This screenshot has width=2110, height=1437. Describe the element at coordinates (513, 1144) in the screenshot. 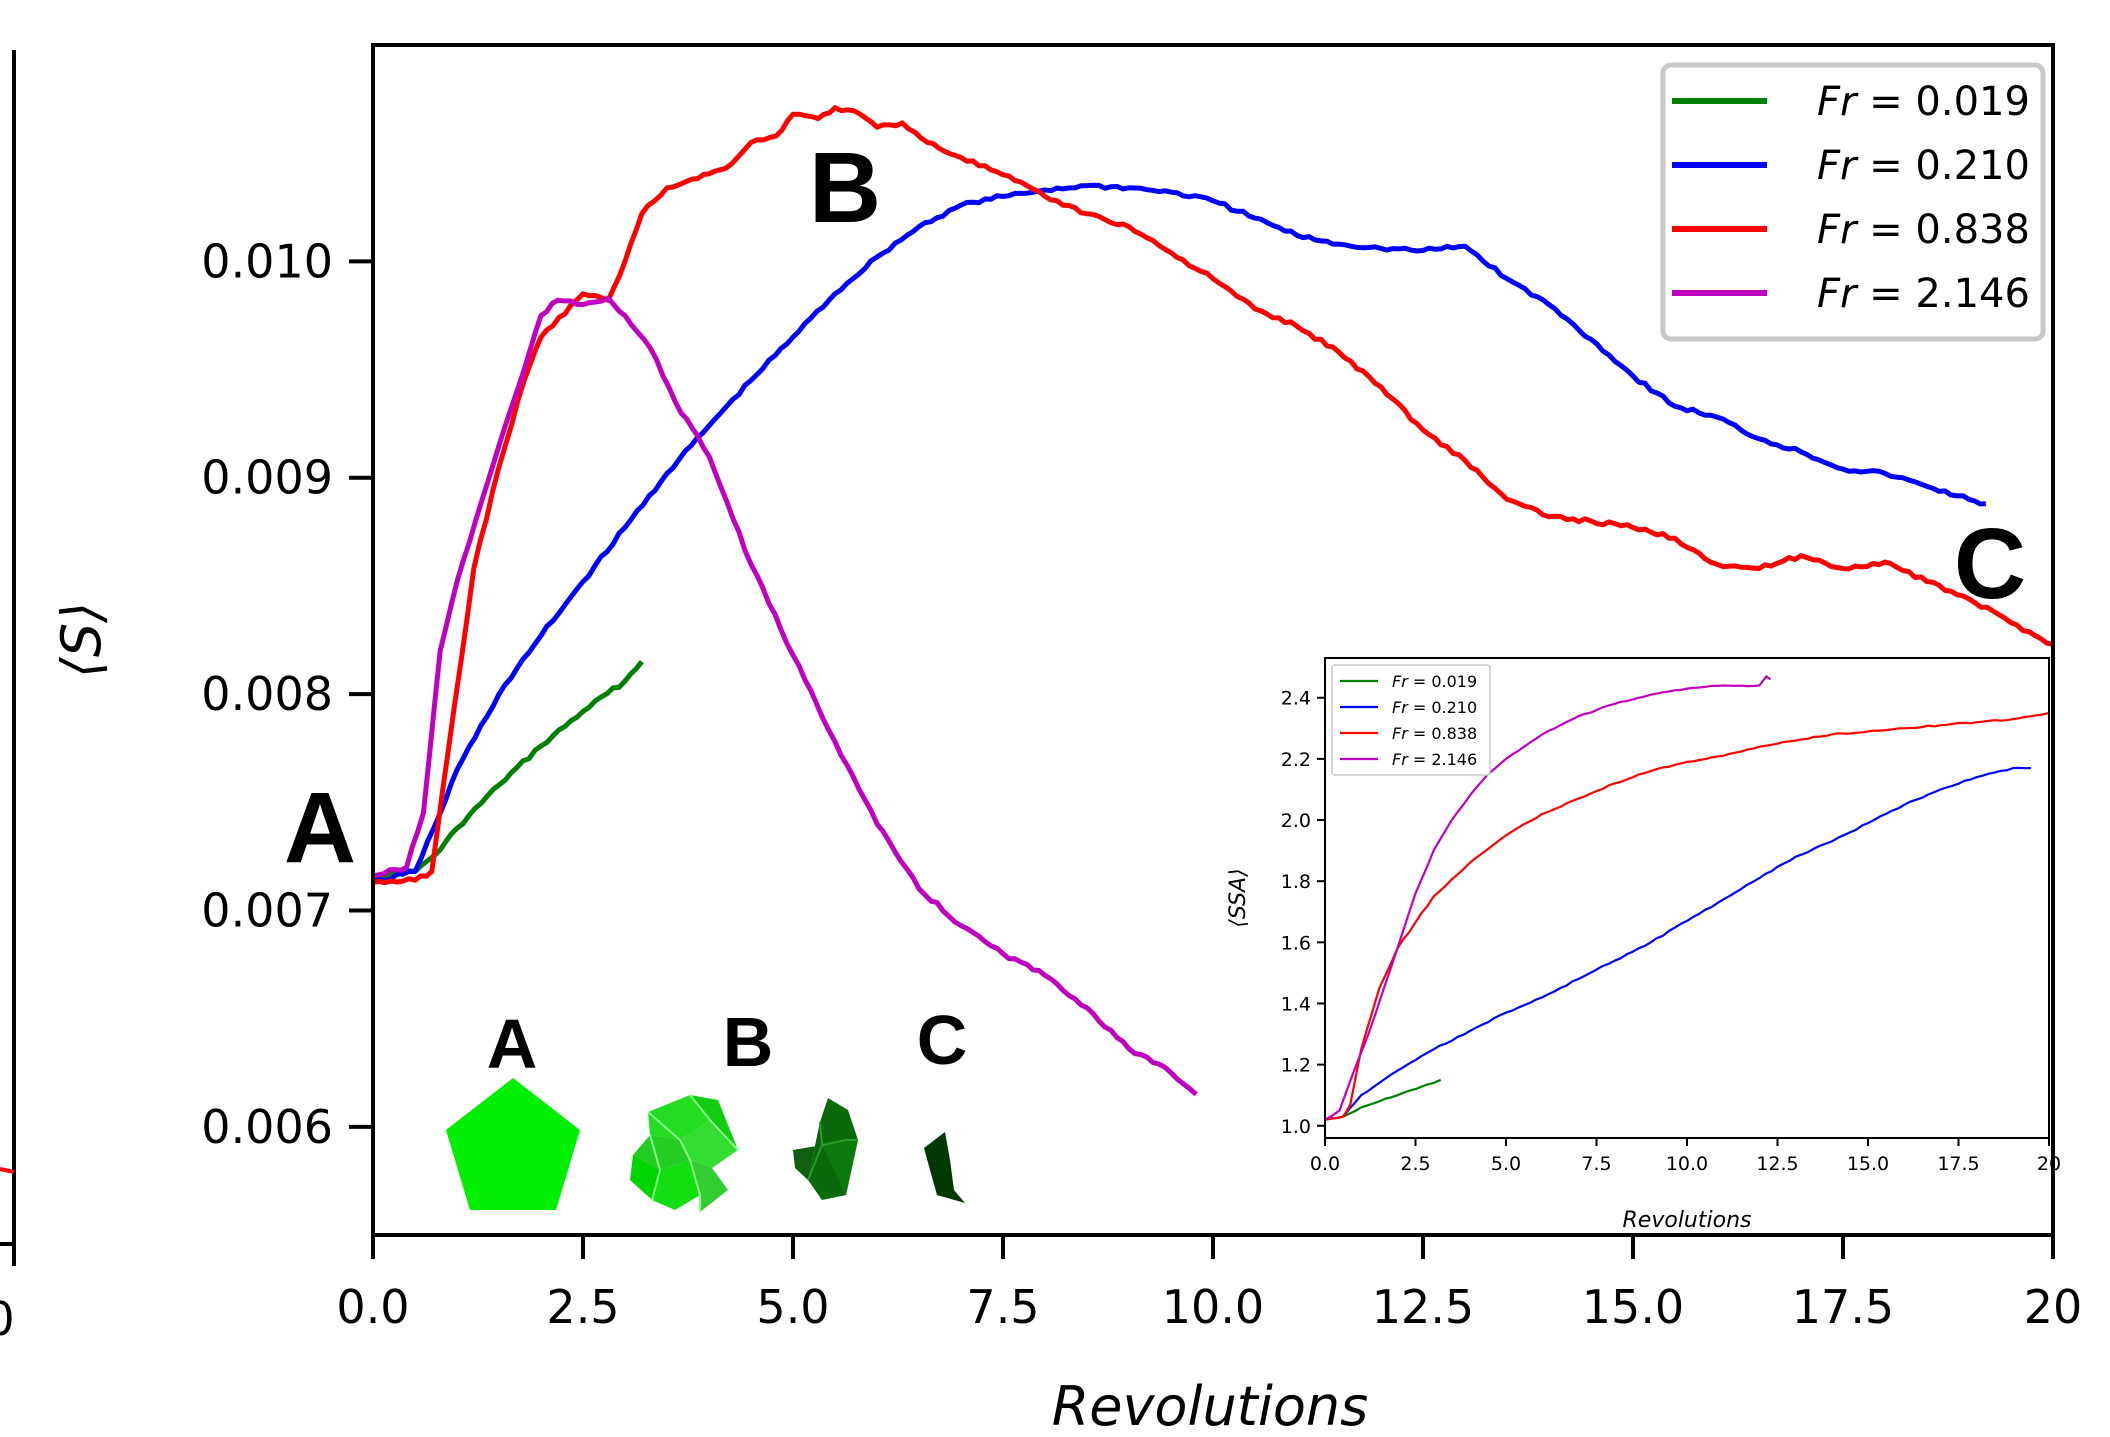

I see `pentagon-shape-a` at that location.